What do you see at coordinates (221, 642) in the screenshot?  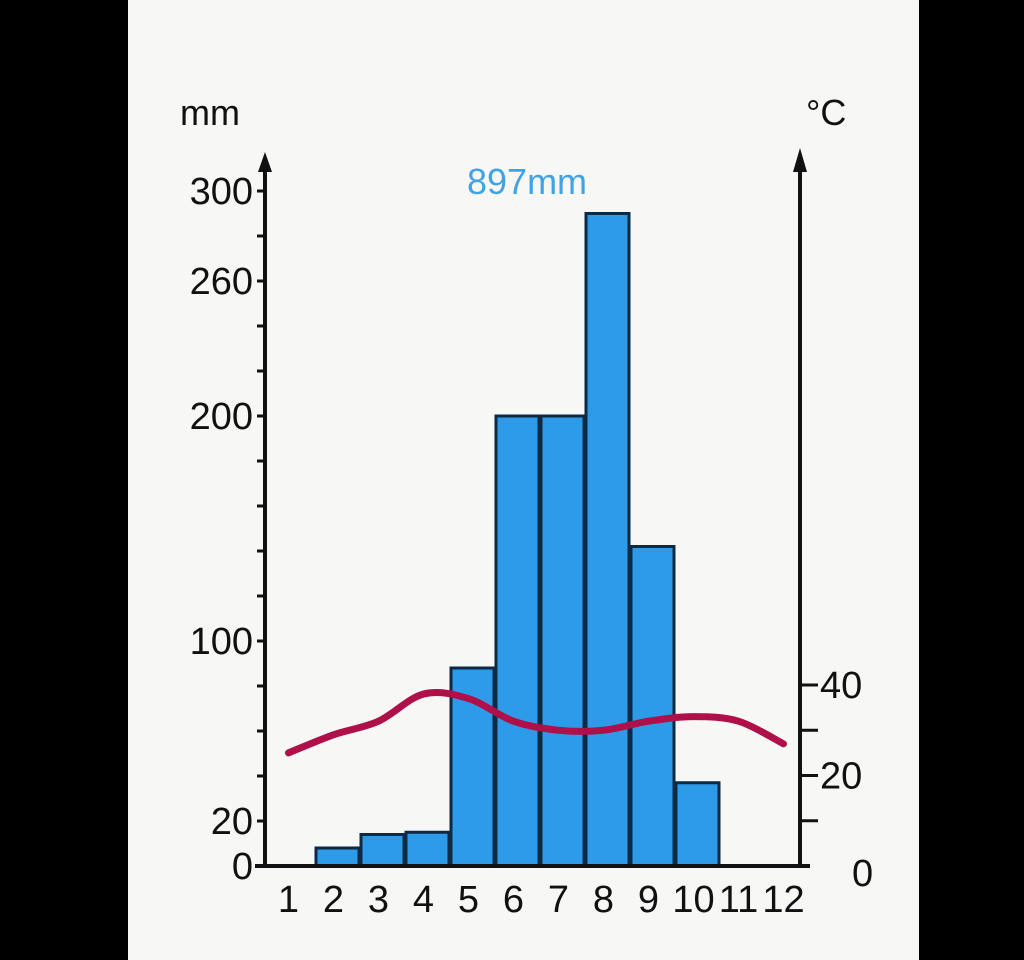 I see `left-tick-label-100: 100` at bounding box center [221, 642].